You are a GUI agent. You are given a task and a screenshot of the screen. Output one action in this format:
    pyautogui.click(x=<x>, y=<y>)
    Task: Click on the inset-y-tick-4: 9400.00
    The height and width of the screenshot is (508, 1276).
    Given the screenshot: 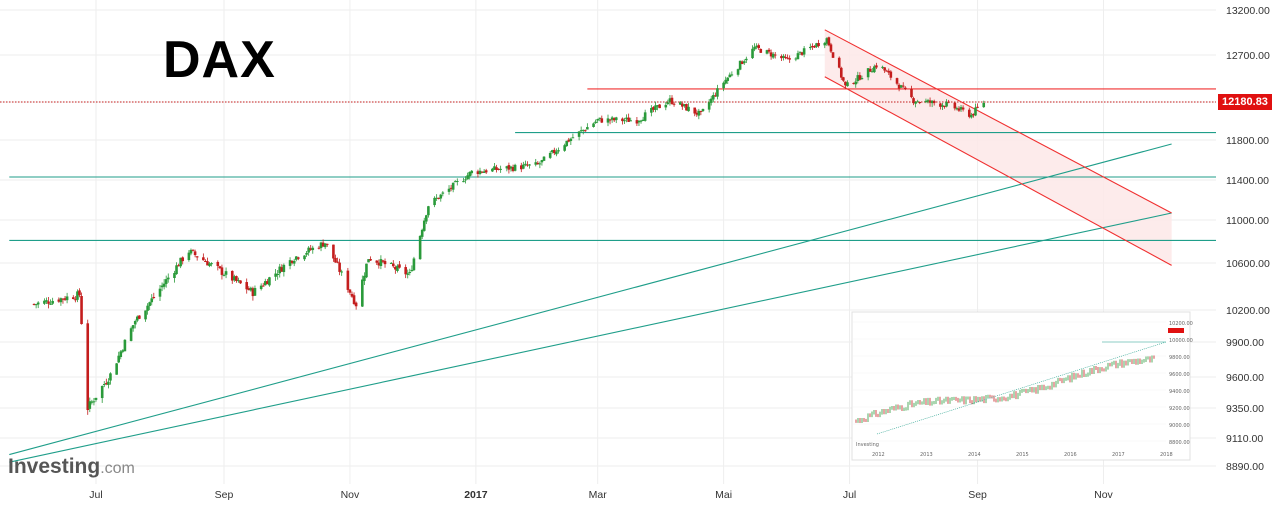 What is the action you would take?
    pyautogui.click(x=1179, y=392)
    